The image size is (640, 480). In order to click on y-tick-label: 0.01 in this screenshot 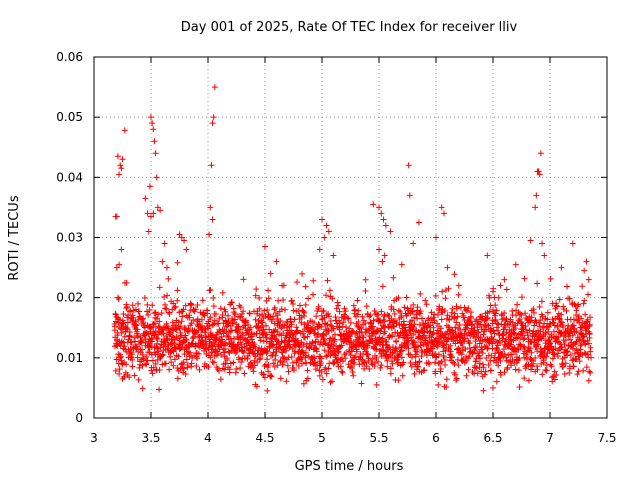, I will do `click(69, 358)`.